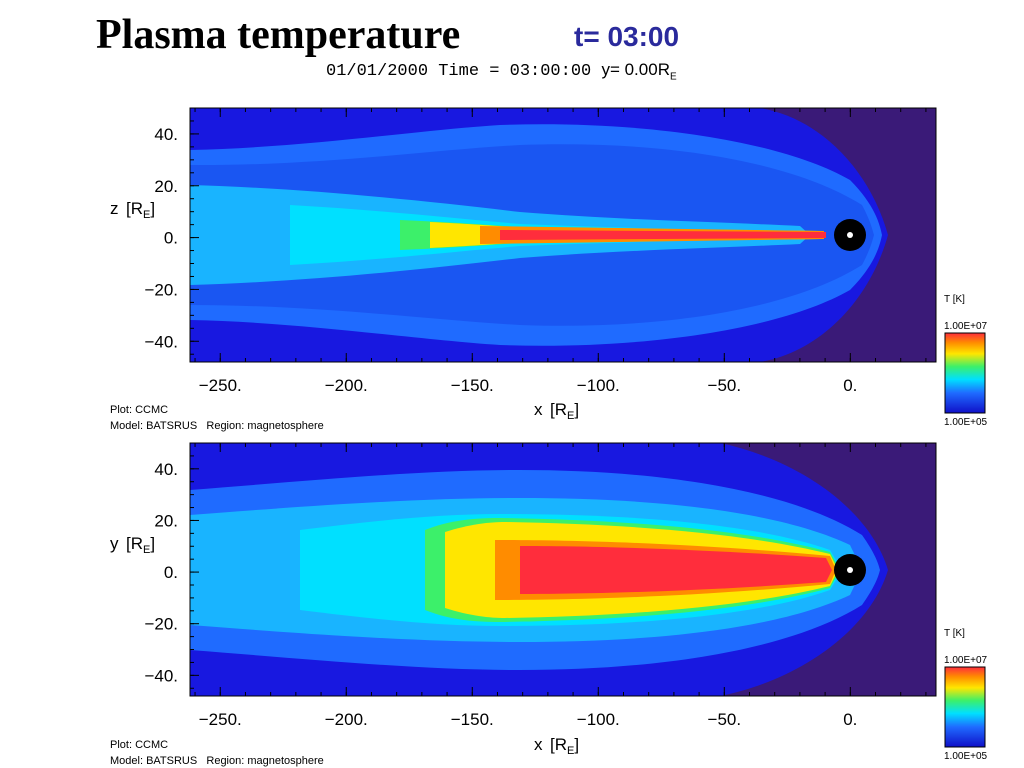 The image size is (1024, 768). I want to click on y-axis-label: z [RE], so click(132, 210).